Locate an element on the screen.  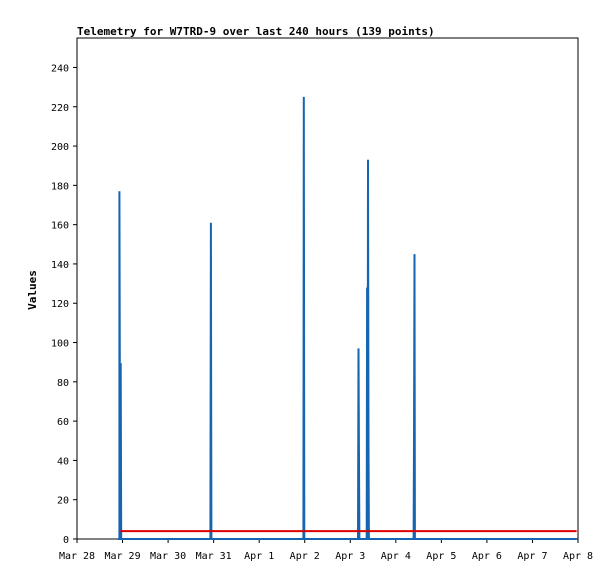
y-tick-label: 0 is located at coordinates (66, 540).